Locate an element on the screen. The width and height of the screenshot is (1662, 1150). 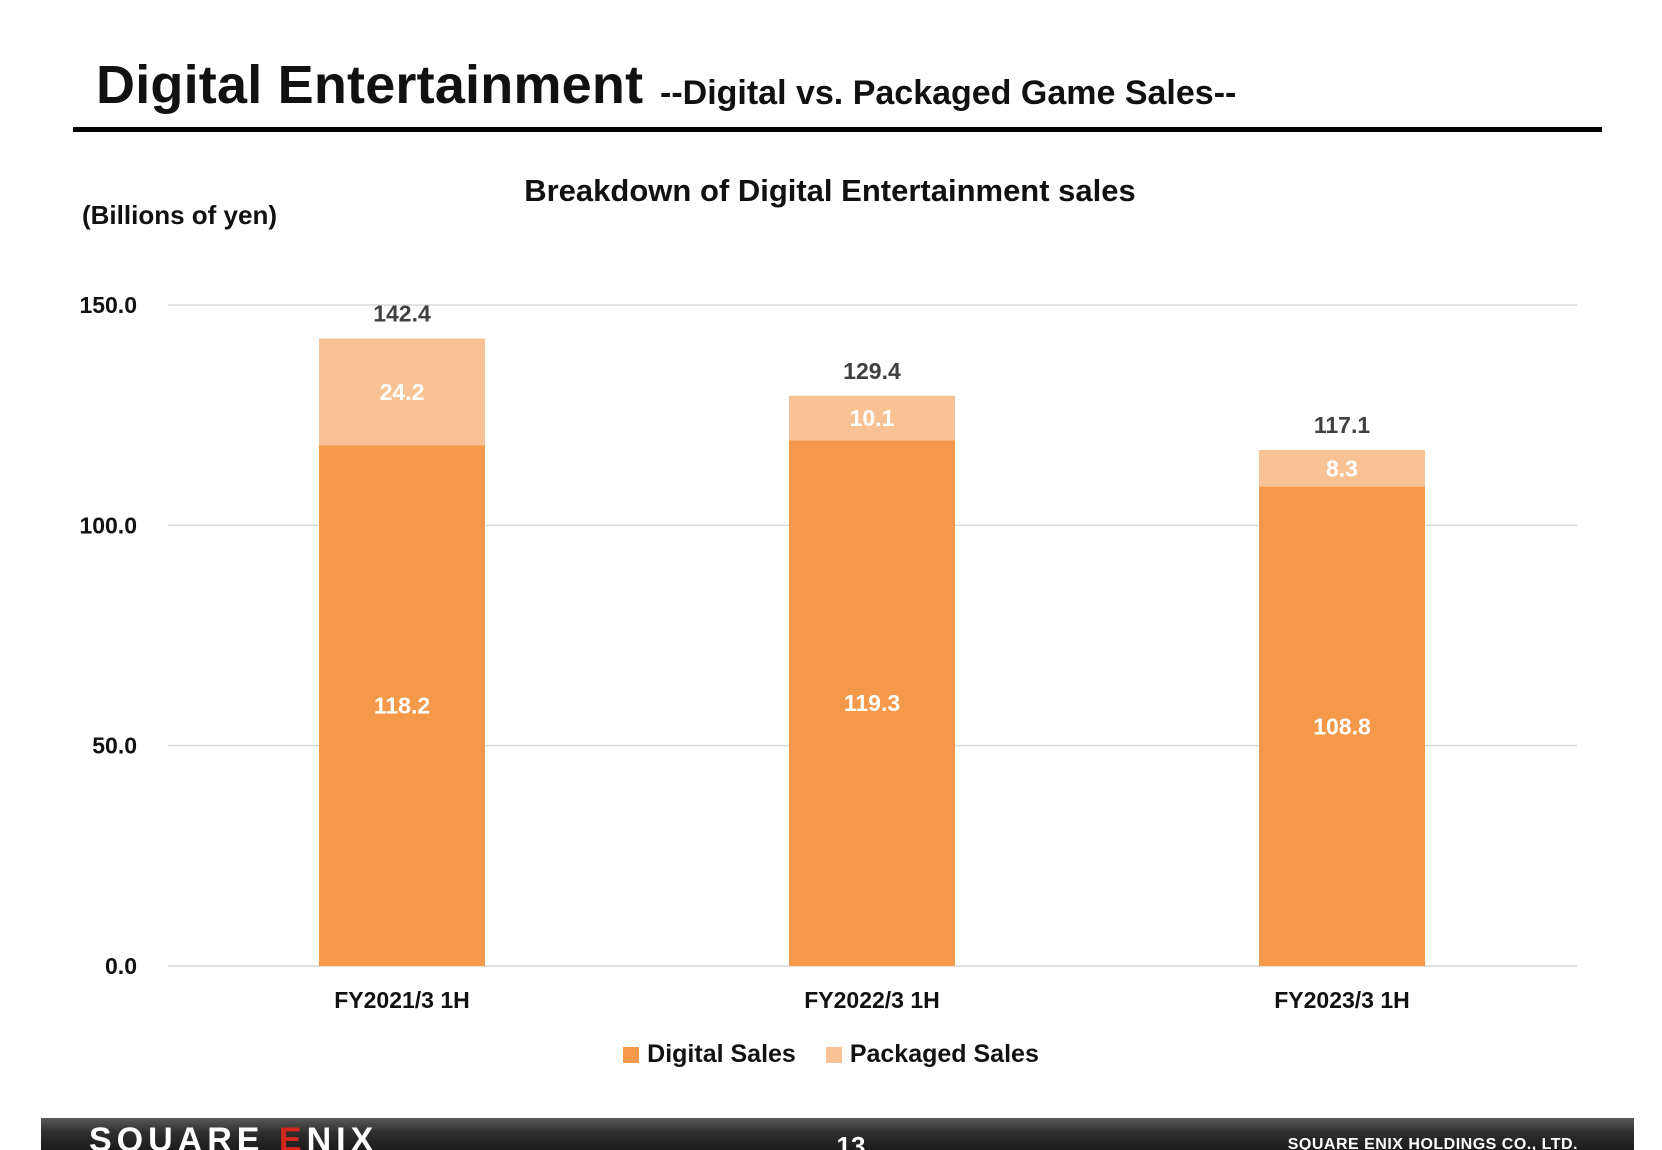
y-axis-ticks: 0.0 50.0 100.0 150.0 is located at coordinates (108, 635).